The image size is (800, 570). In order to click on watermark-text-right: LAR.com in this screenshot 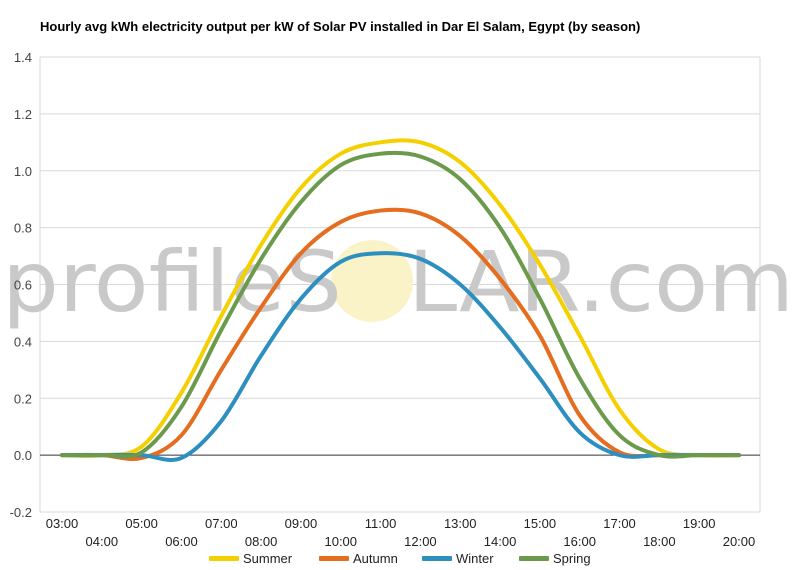, I will do `click(601, 282)`.